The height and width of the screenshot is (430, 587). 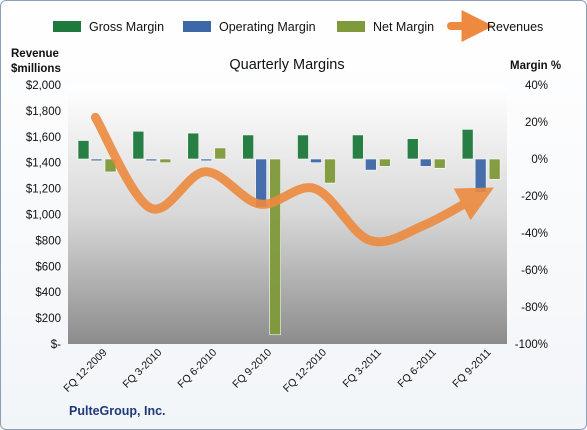 I want to click on category-label: FQ 6-2011, so click(x=417, y=369).